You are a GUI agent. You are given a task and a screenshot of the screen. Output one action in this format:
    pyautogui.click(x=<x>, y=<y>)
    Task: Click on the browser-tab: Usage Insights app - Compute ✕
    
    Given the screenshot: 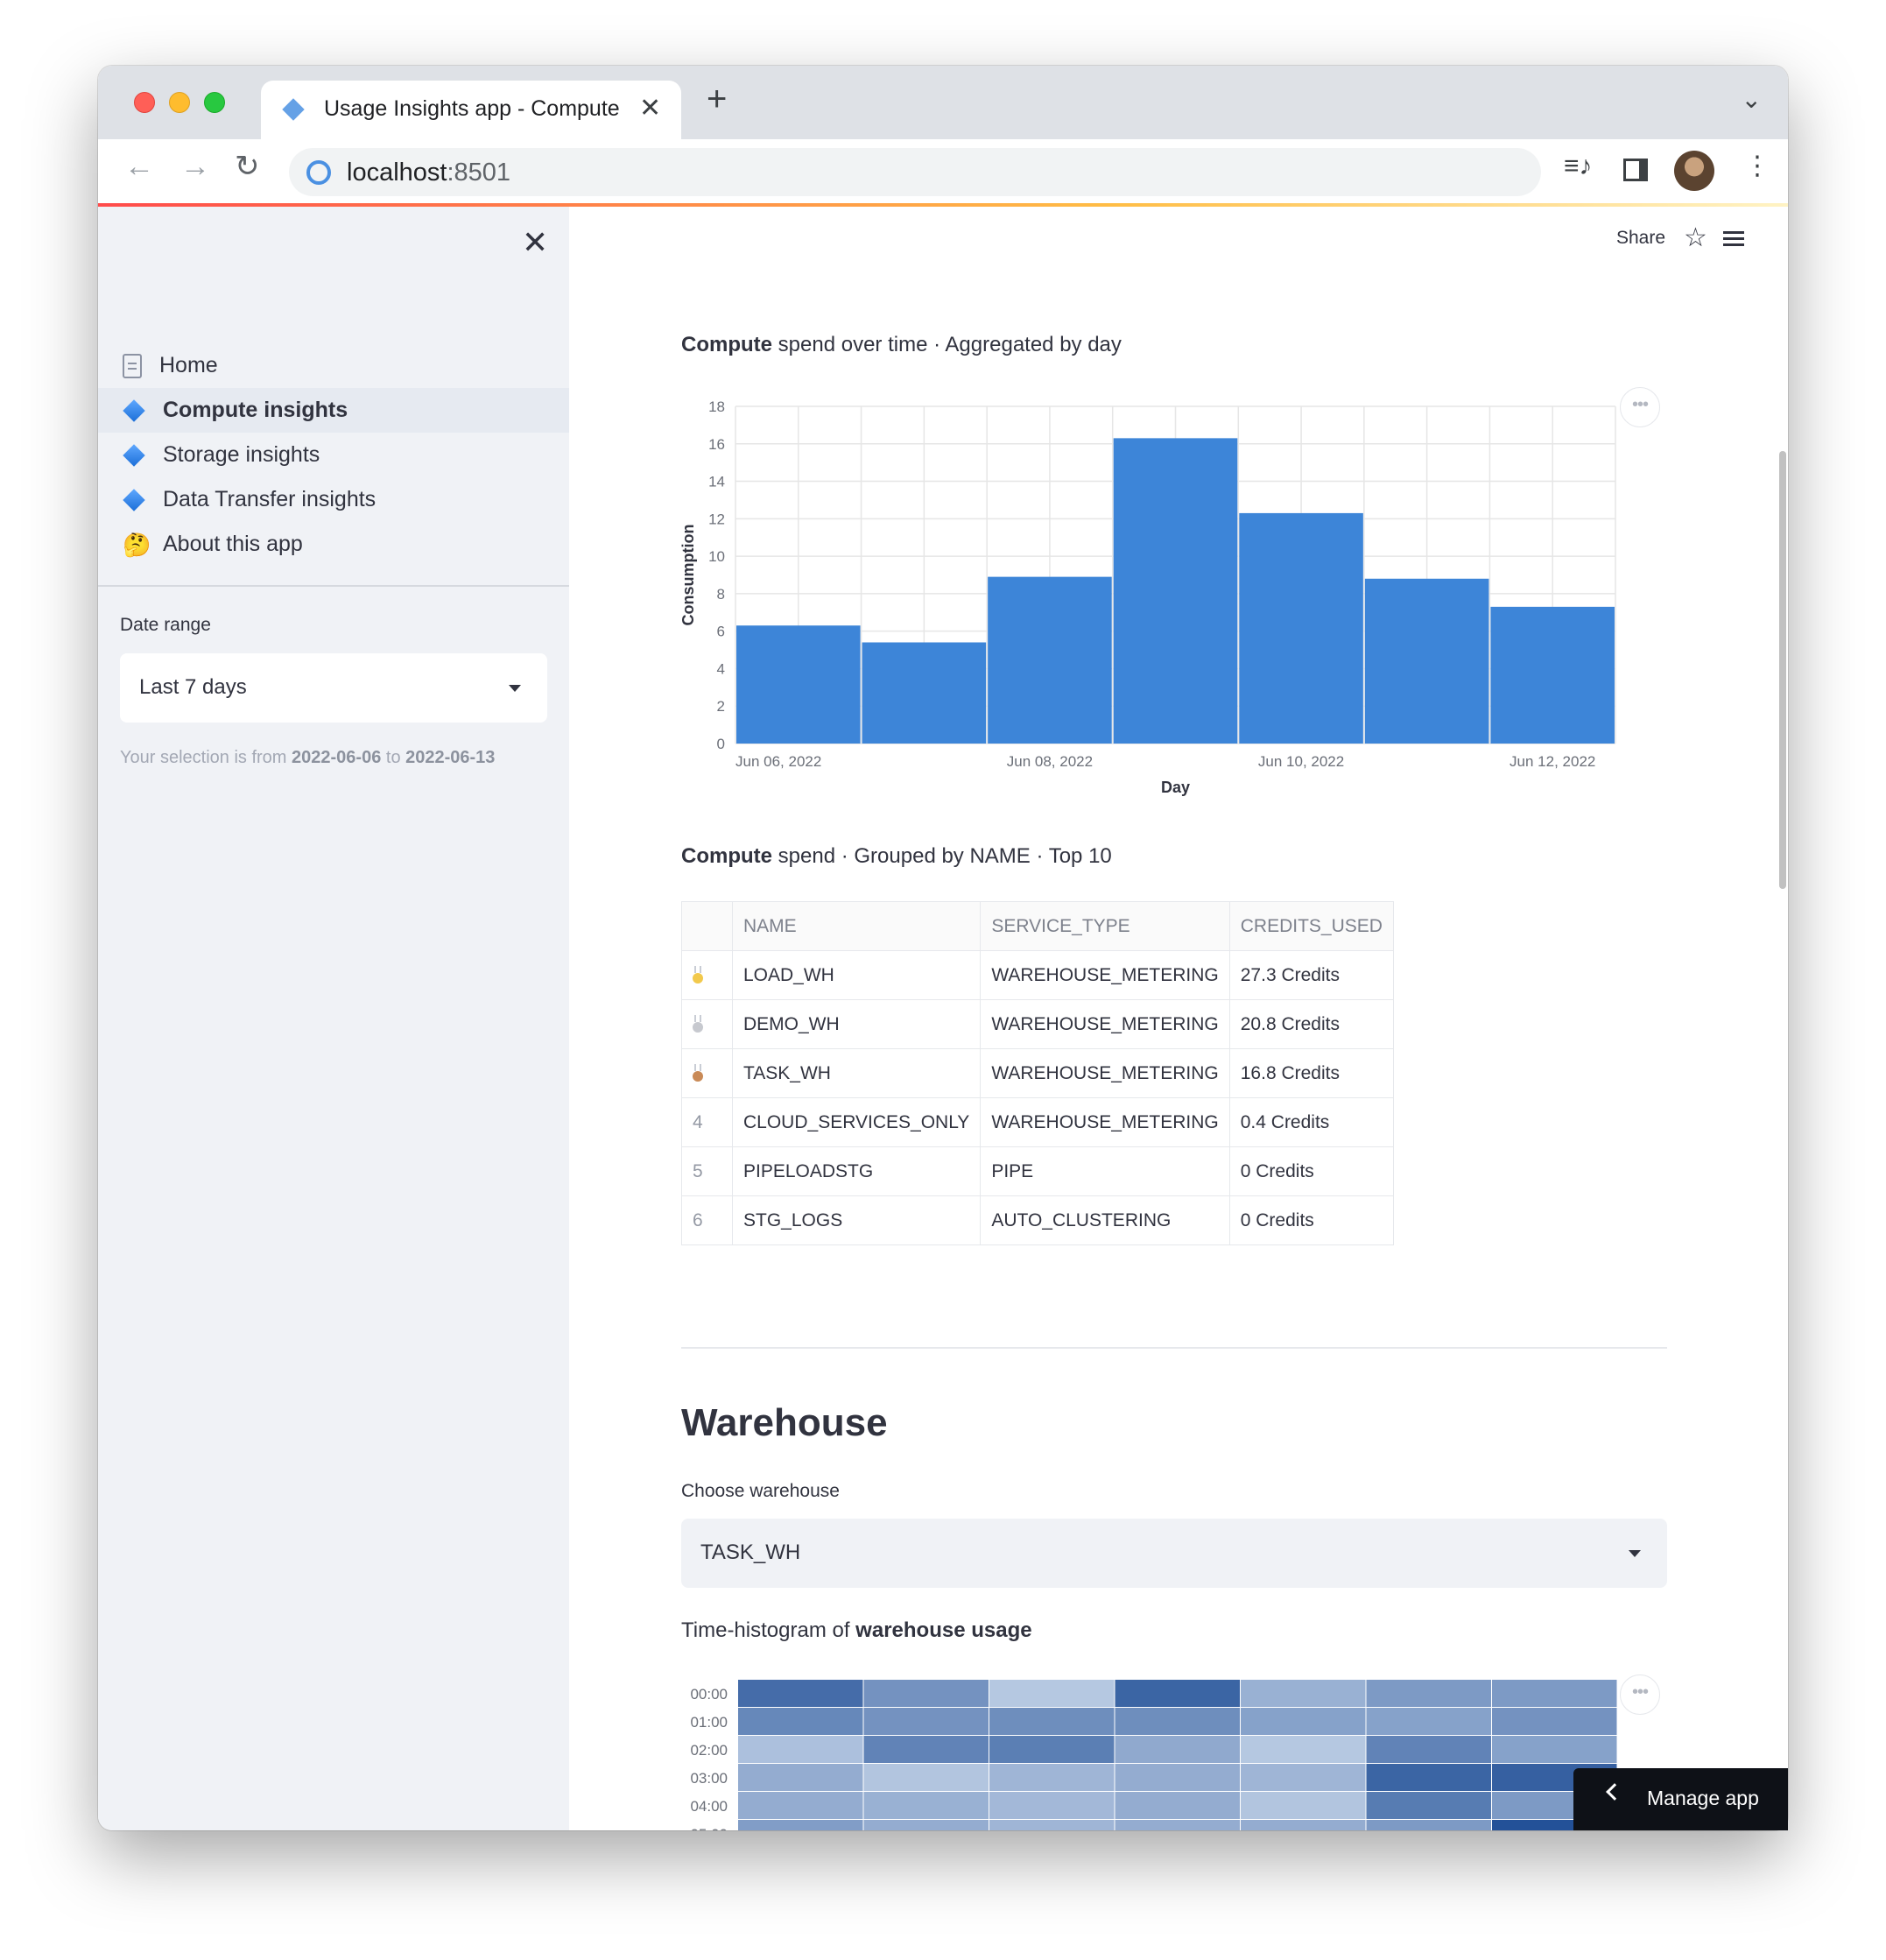 What is the action you would take?
    pyautogui.click(x=471, y=110)
    